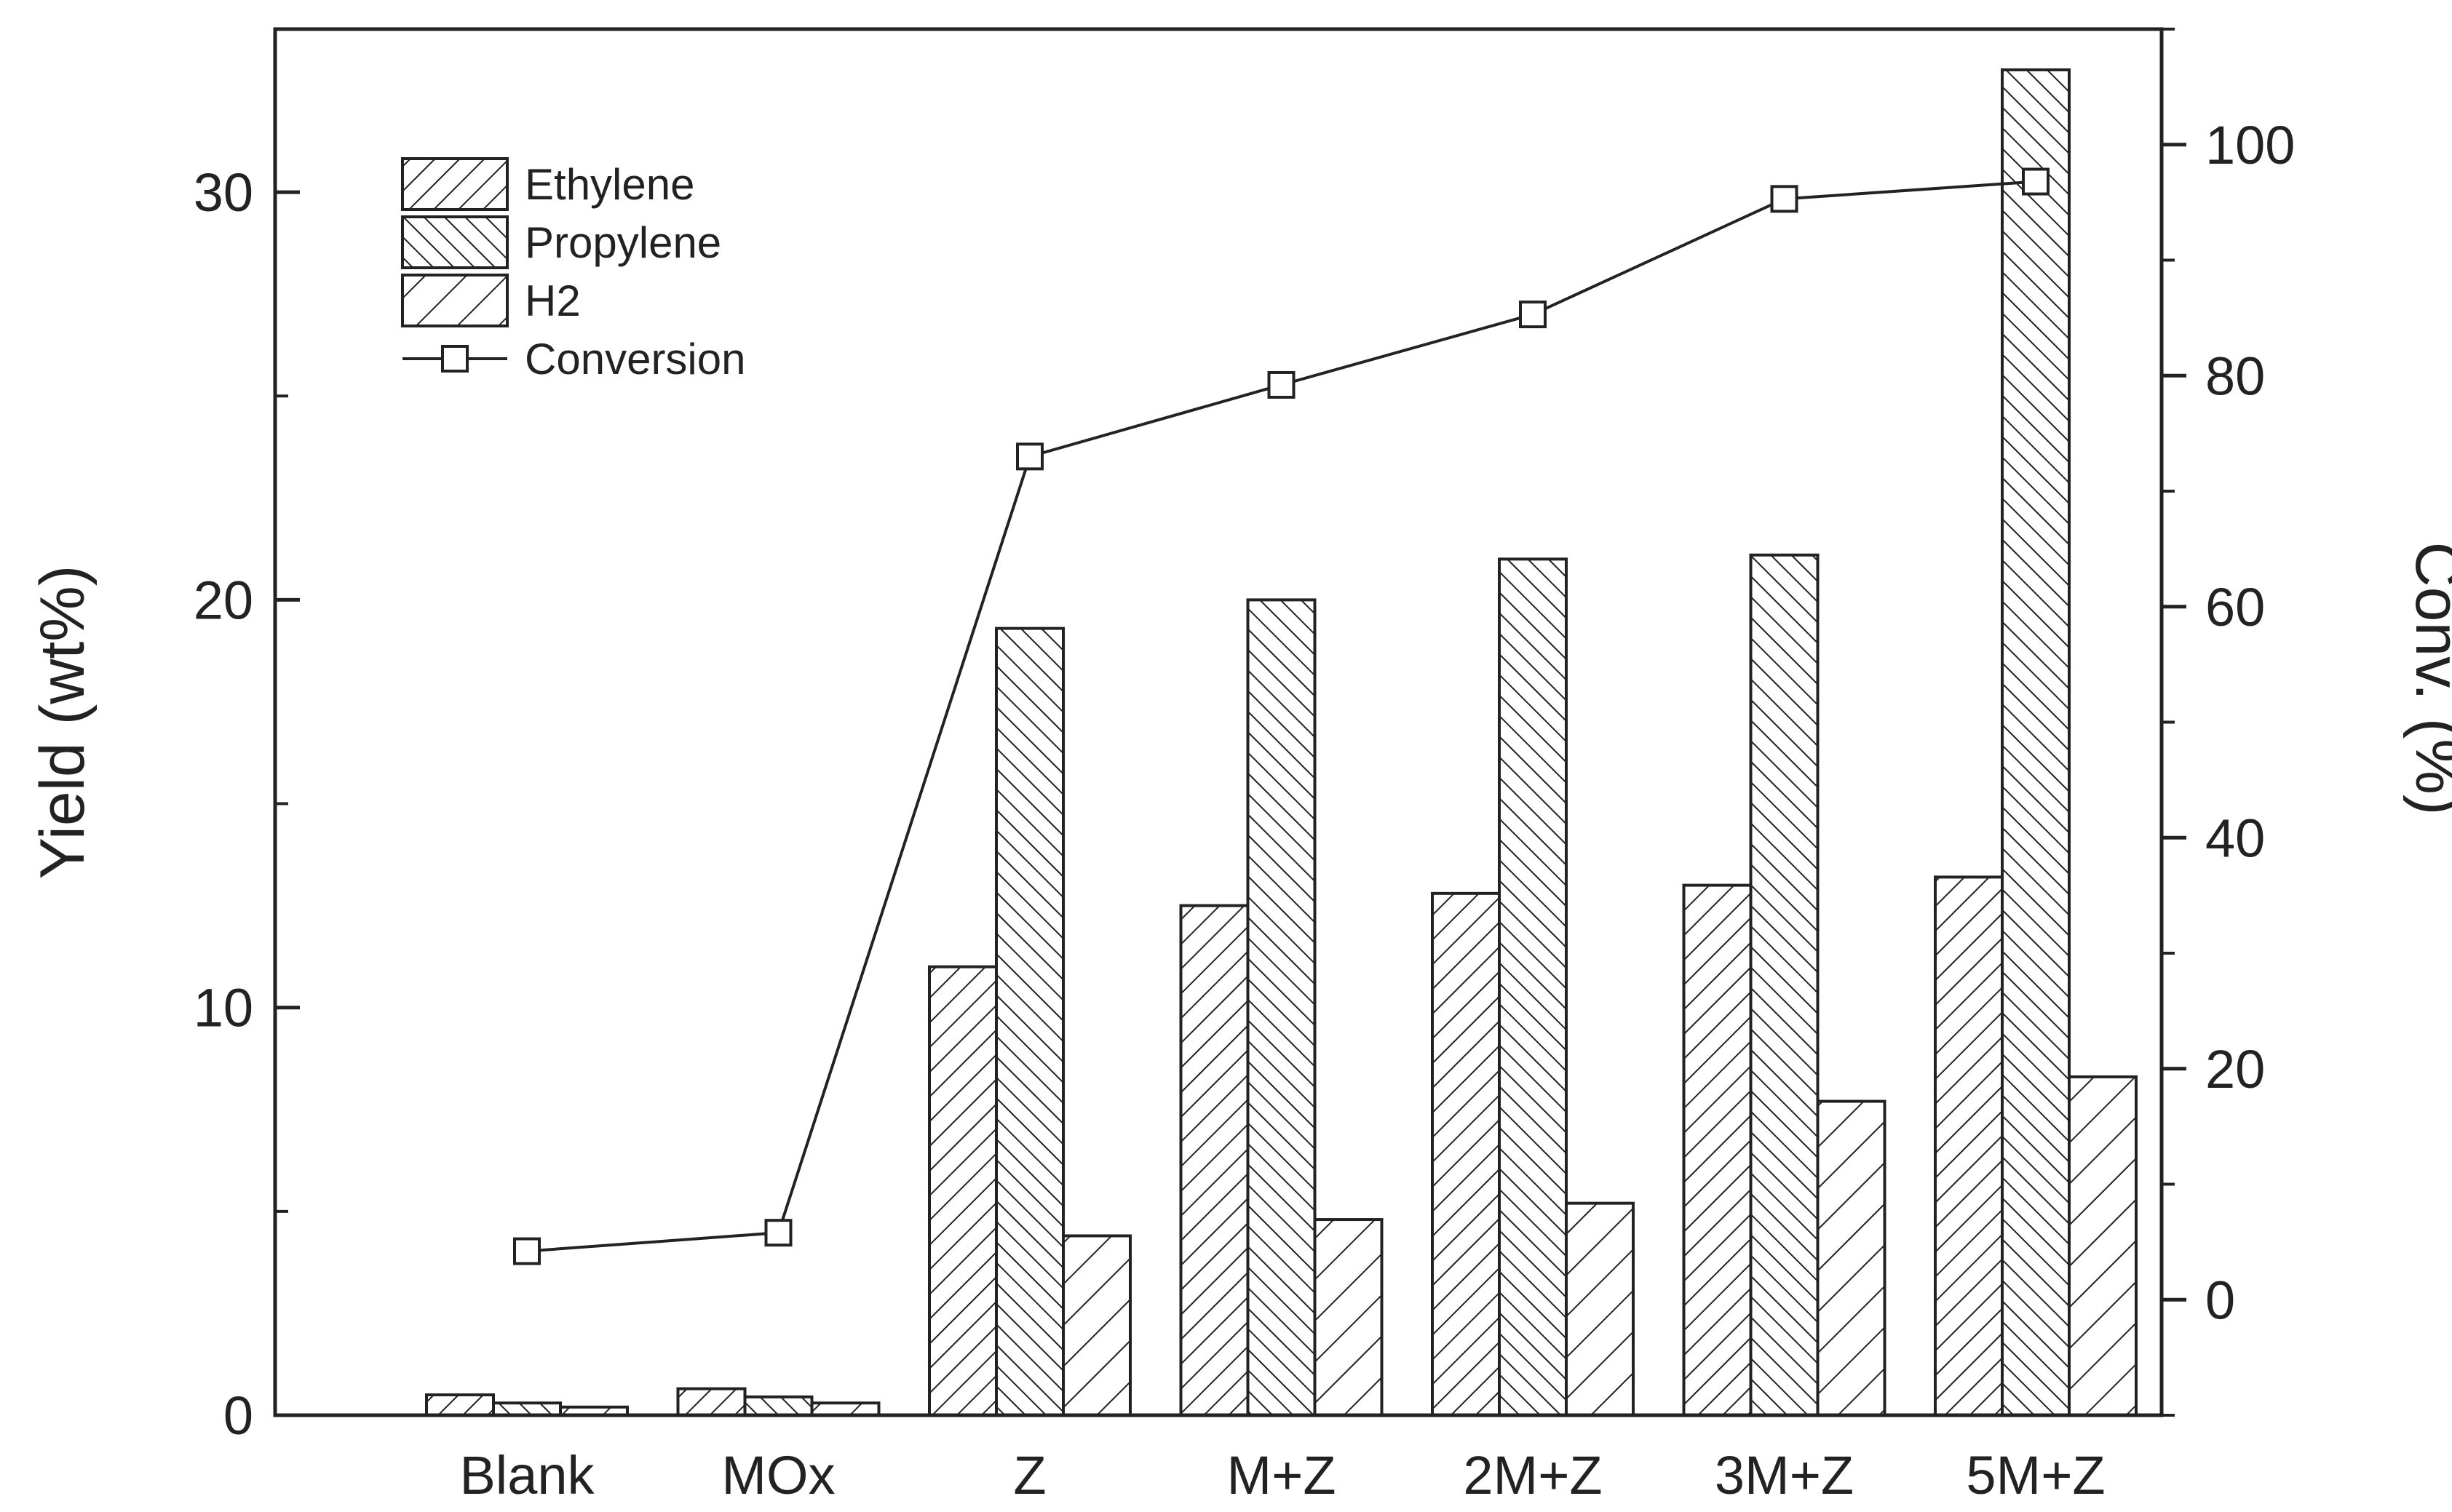  I want to click on bar-h2-3m-z, so click(1851, 1258).